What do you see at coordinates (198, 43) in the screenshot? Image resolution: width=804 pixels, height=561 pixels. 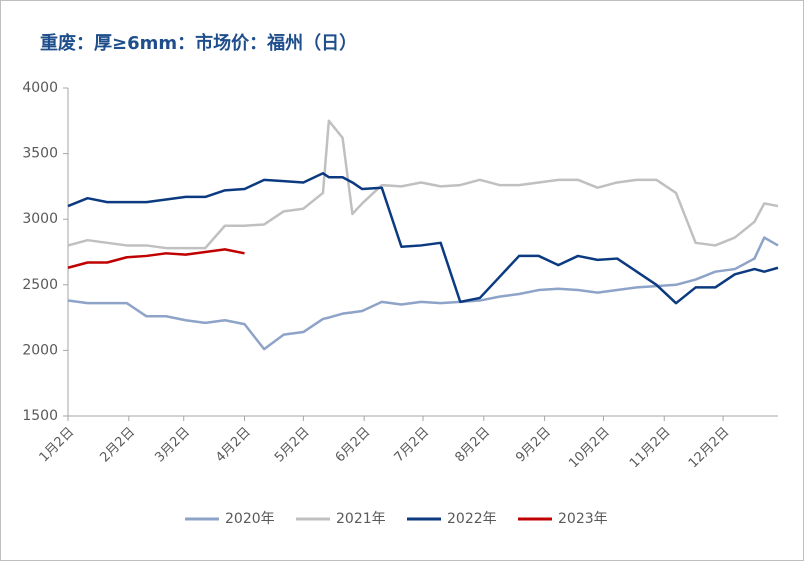 I see `chart-title: 重废：厚≥6mm：市场价：福州（日）` at bounding box center [198, 43].